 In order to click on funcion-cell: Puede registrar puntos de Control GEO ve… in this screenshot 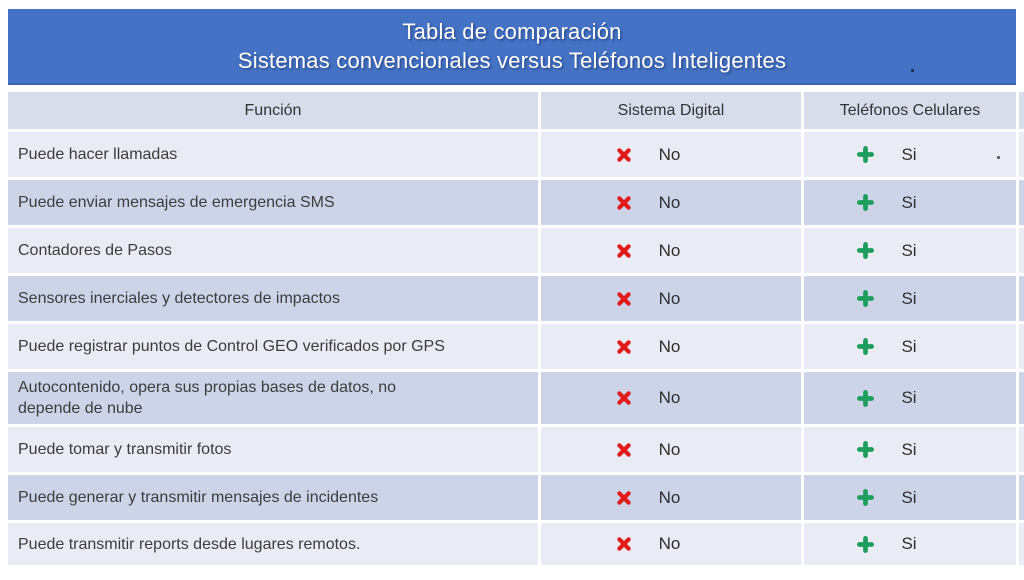, I will do `click(273, 346)`.